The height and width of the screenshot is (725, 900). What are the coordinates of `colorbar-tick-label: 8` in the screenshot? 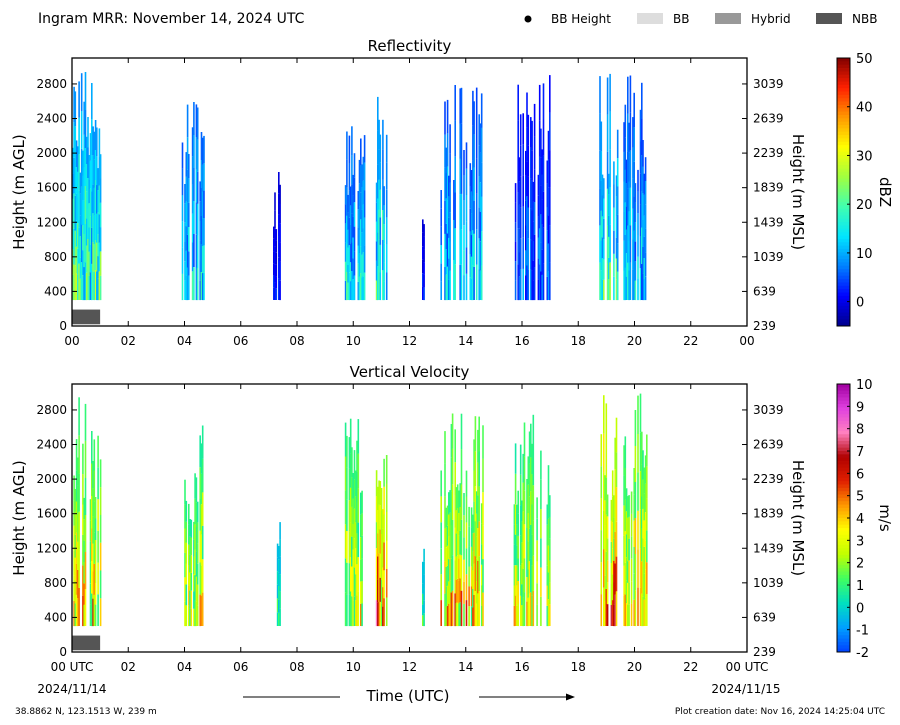 It's located at (860, 430).